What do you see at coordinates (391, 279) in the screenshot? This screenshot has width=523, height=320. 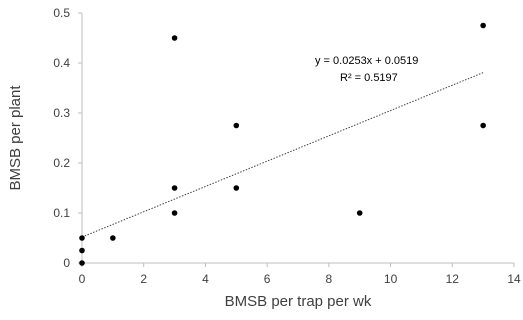 I see `x-tick-label: 10` at bounding box center [391, 279].